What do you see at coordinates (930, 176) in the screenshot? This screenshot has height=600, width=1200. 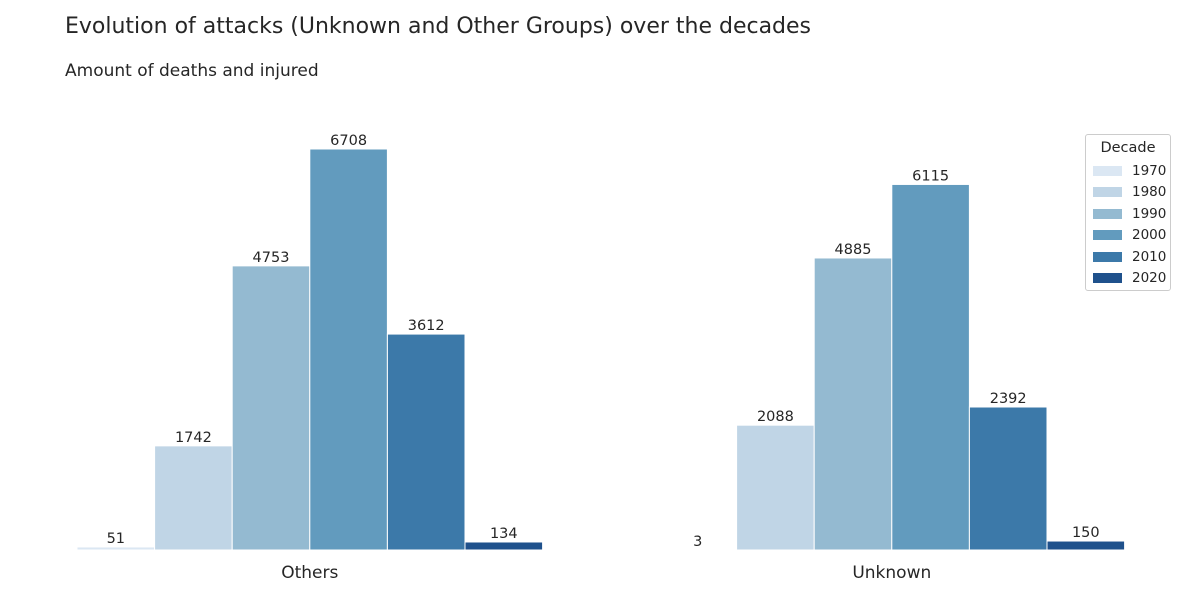 I see `data-label-unknown-2000: 6115` at bounding box center [930, 176].